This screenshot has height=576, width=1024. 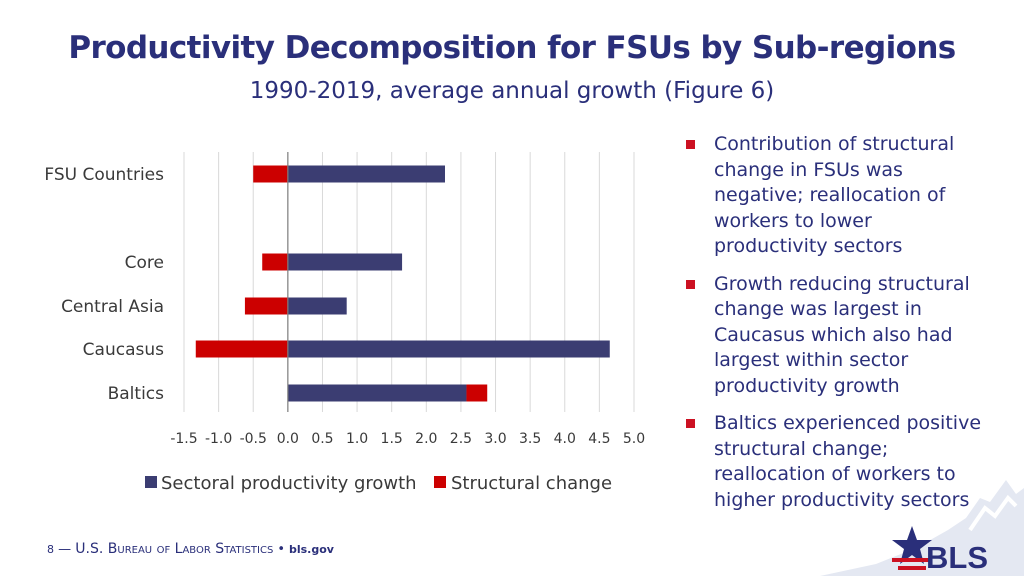 I want to click on x-tick-label: 4.0, so click(x=565, y=439).